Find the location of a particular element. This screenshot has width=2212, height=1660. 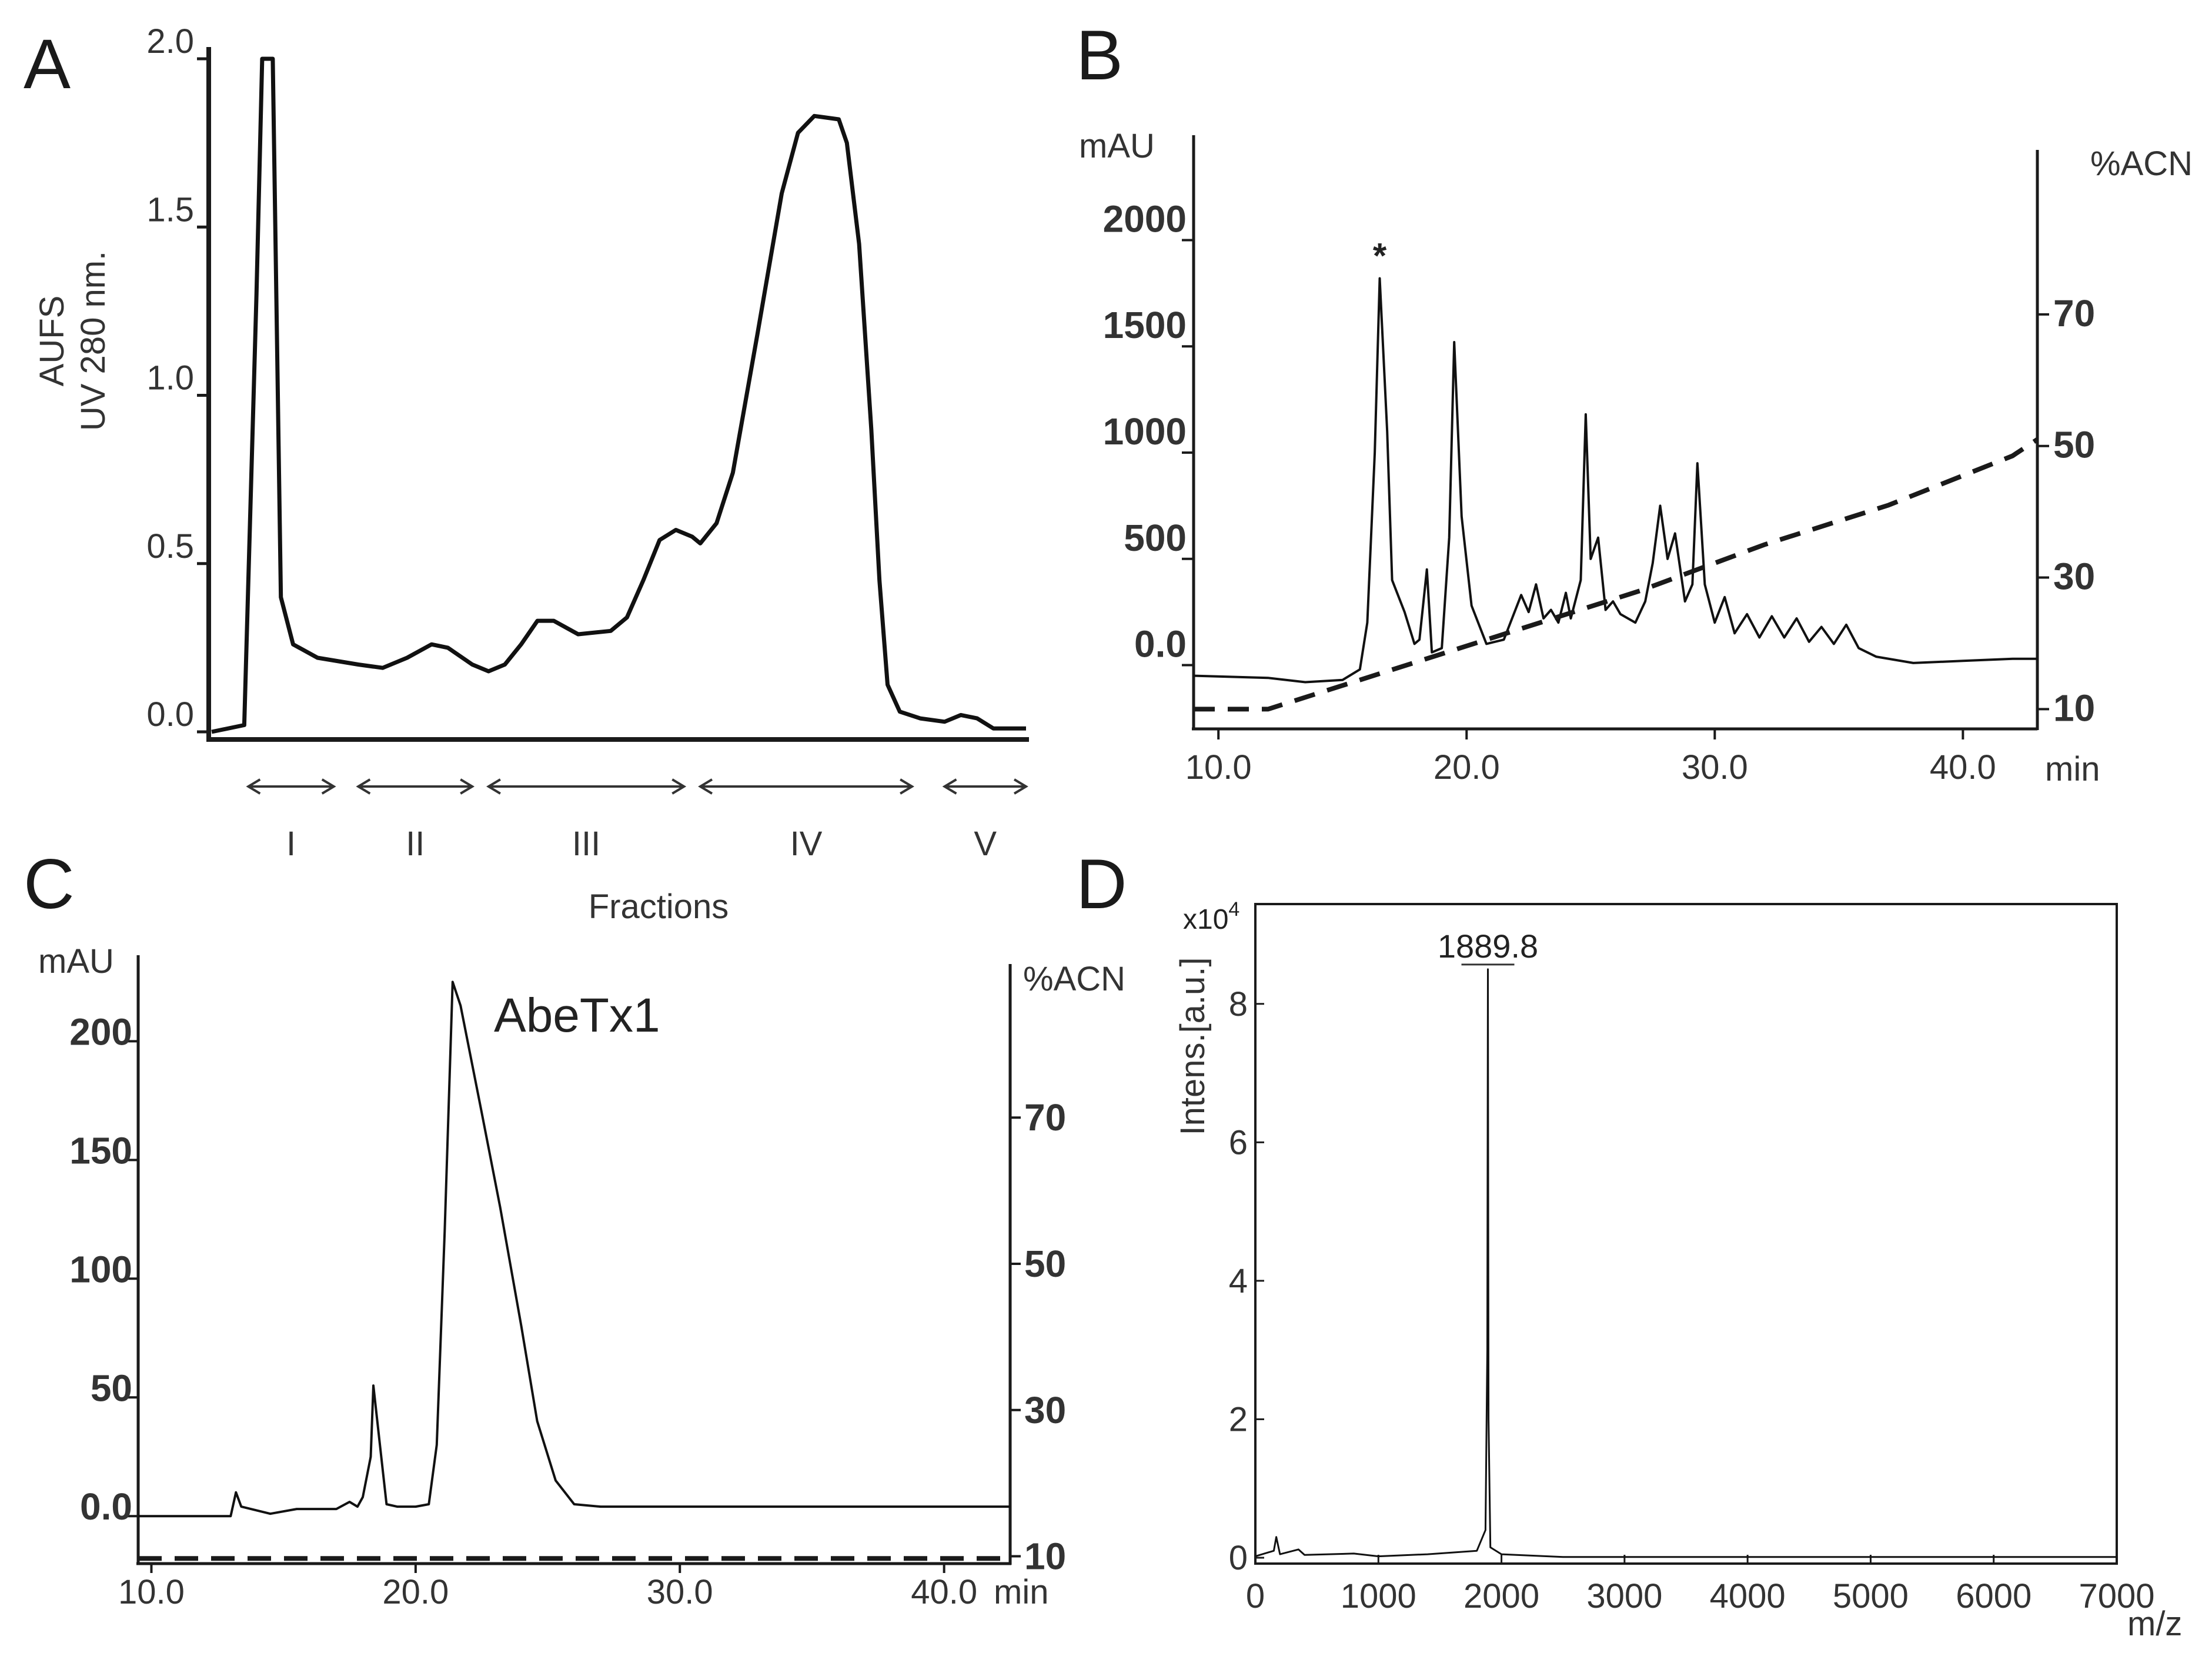

a-fraction-label: II is located at coordinates (415, 844).